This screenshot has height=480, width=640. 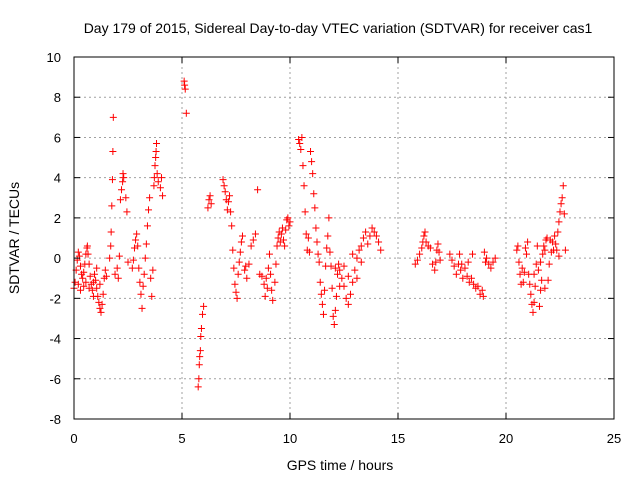 I want to click on y-tick-label: 0, so click(x=57, y=258).